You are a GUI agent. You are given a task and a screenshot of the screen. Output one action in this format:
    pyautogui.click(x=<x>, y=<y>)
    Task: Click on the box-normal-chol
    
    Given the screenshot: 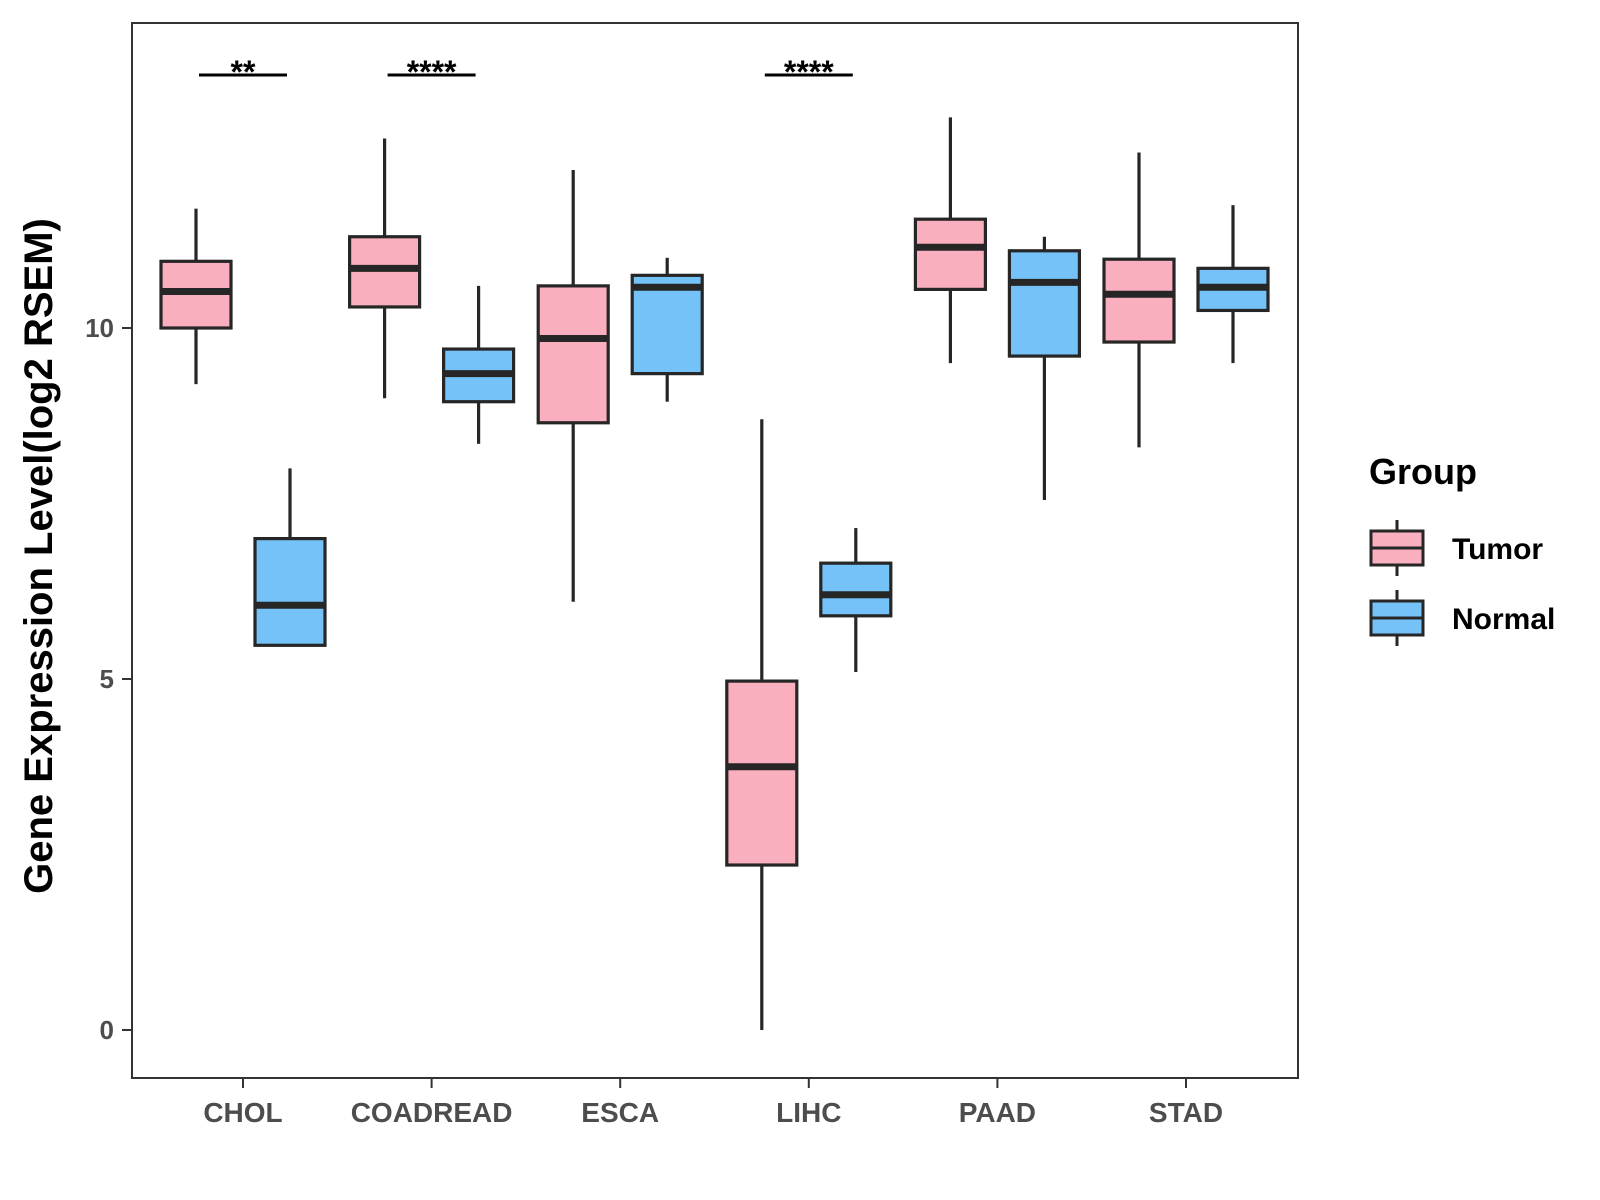 What is the action you would take?
    pyautogui.click(x=290, y=557)
    